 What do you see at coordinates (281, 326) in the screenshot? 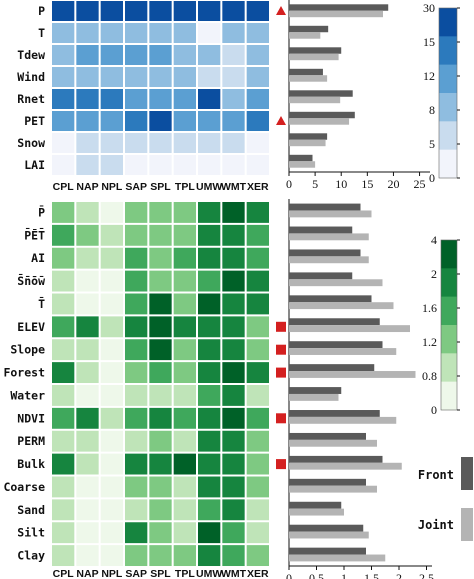
I see `marker-square` at bounding box center [281, 326].